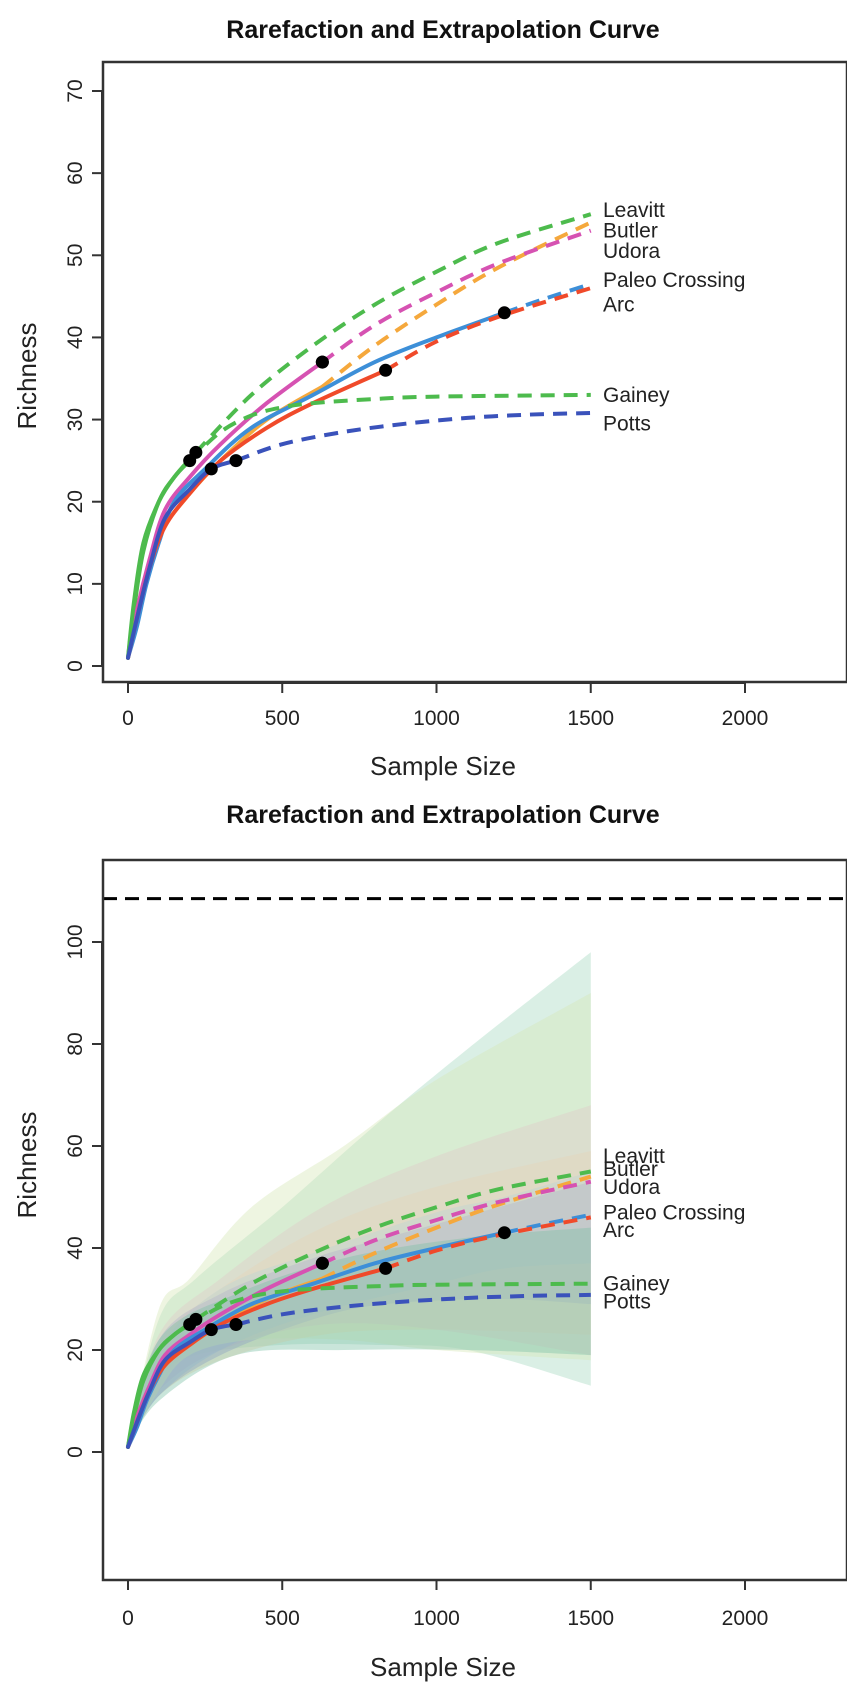 This screenshot has height=1696, width=847. I want to click on band-potts, so click(359, 1337).